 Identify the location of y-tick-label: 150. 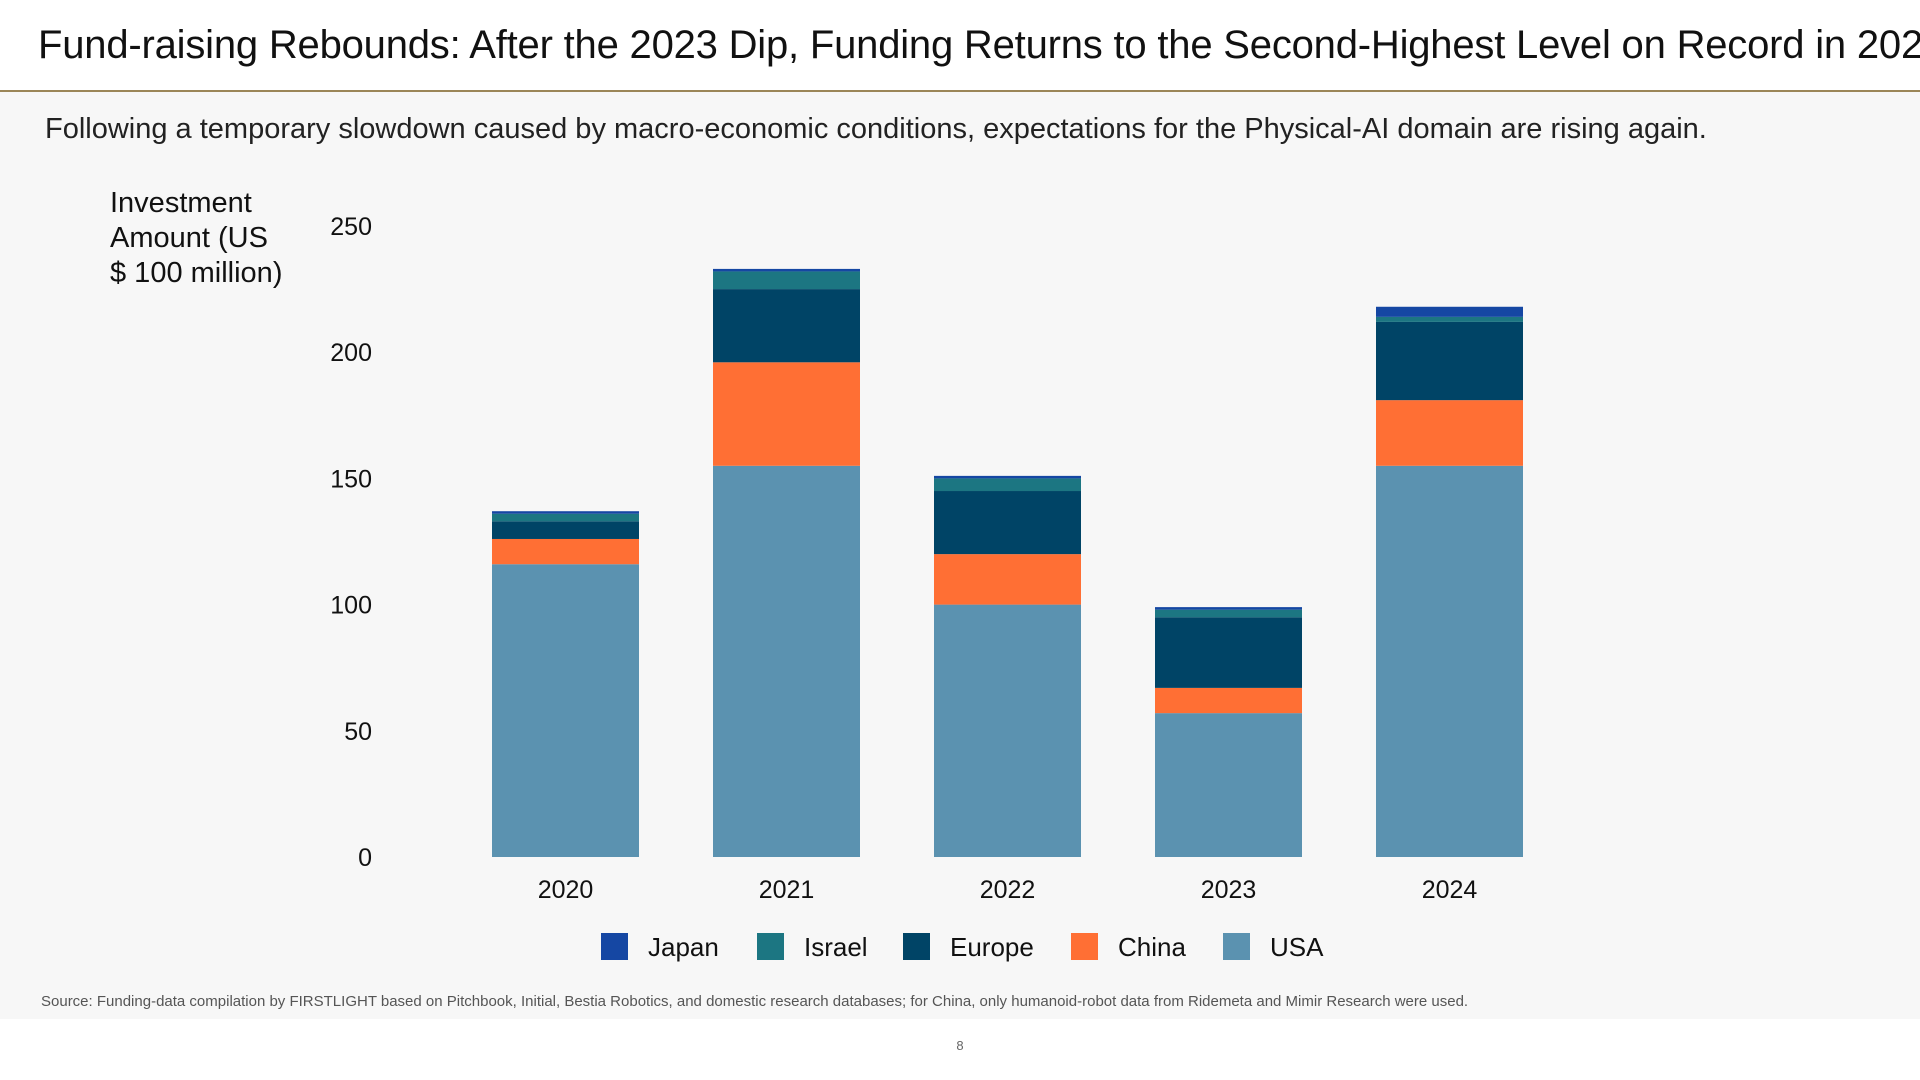
(351, 479).